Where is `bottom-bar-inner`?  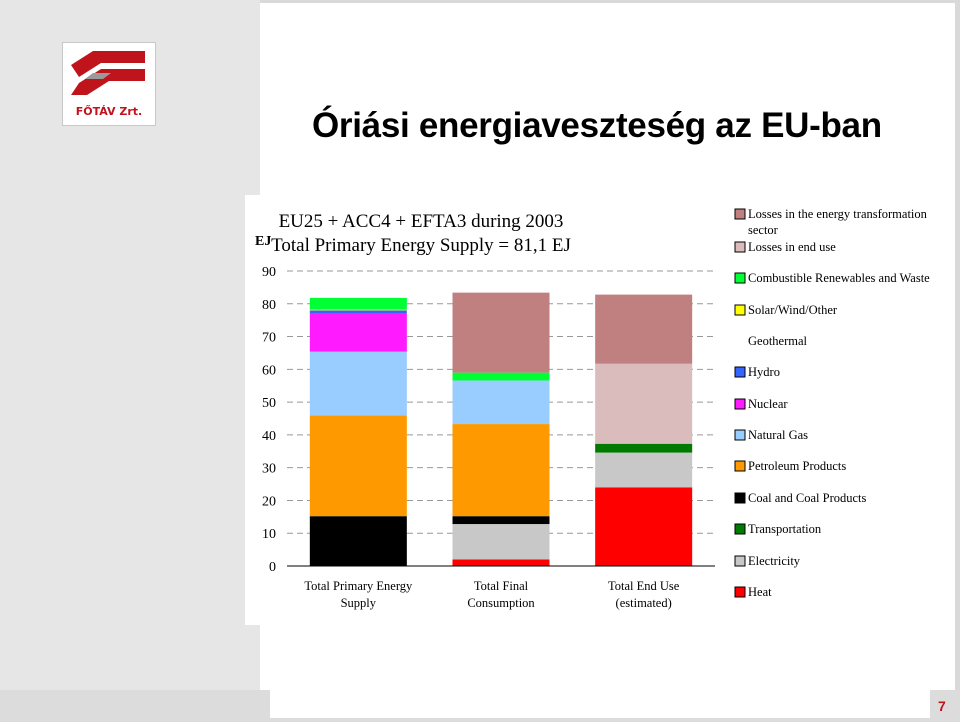
bottom-bar-inner is located at coordinates (600, 704).